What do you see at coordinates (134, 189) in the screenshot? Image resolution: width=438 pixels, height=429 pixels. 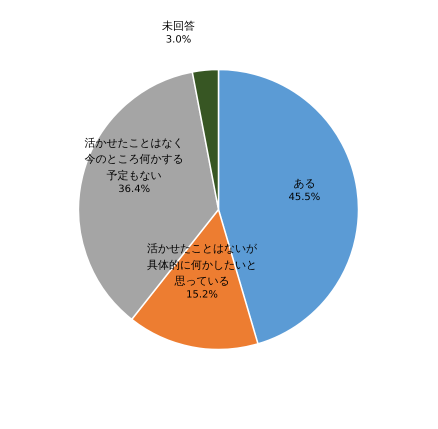 I see `data-label: 36.4%` at bounding box center [134, 189].